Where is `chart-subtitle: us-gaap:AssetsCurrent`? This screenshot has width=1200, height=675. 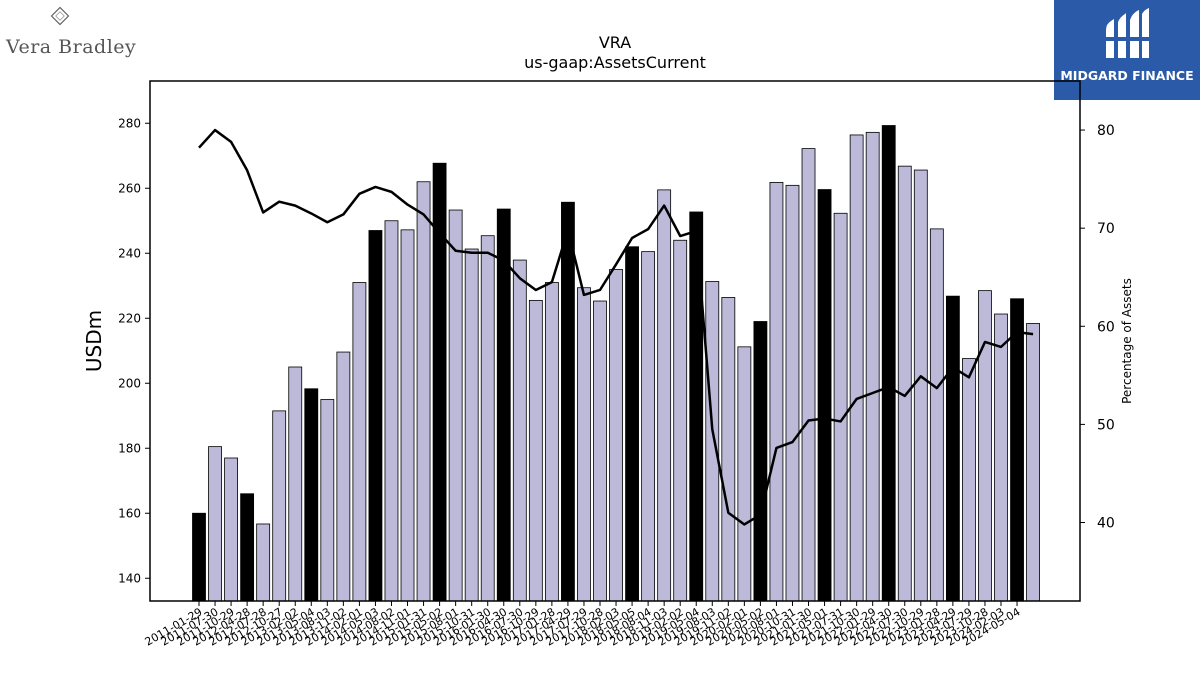 chart-subtitle: us-gaap:AssetsCurrent is located at coordinates (615, 62).